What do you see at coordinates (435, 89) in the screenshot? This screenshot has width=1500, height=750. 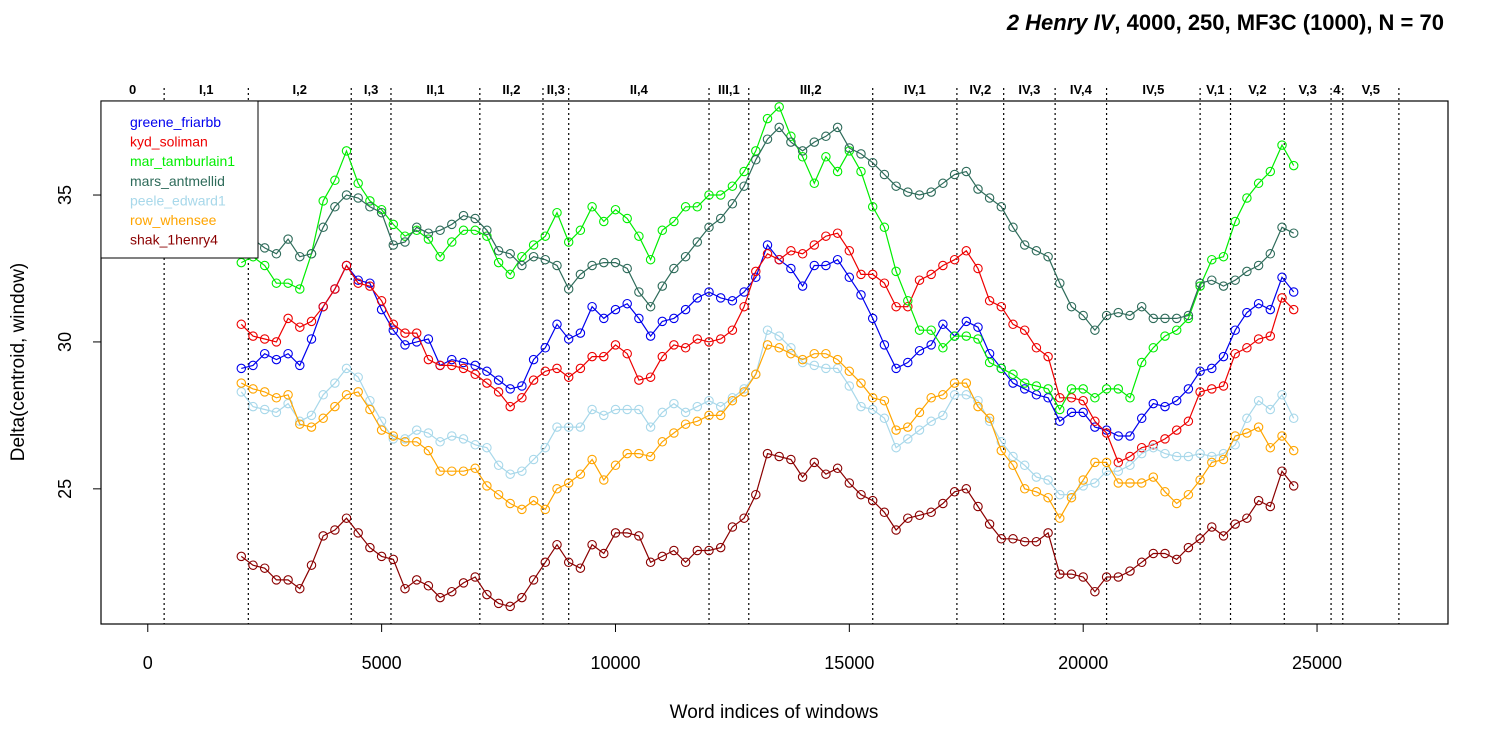 I see `scene-label: II,1` at bounding box center [435, 89].